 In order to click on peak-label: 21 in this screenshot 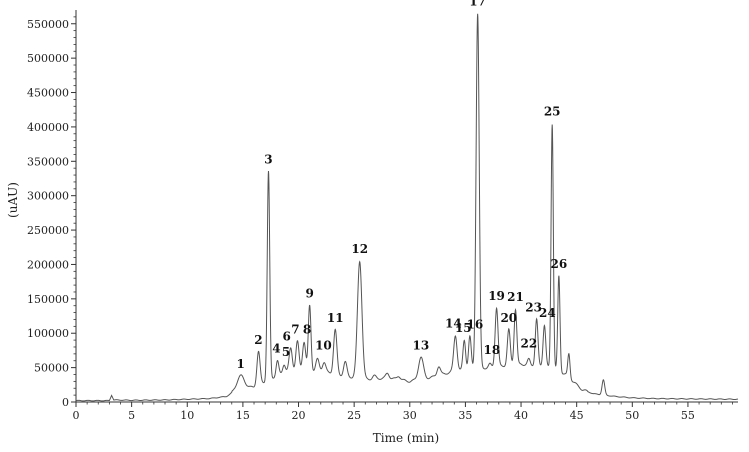, I will do `click(515, 297)`.